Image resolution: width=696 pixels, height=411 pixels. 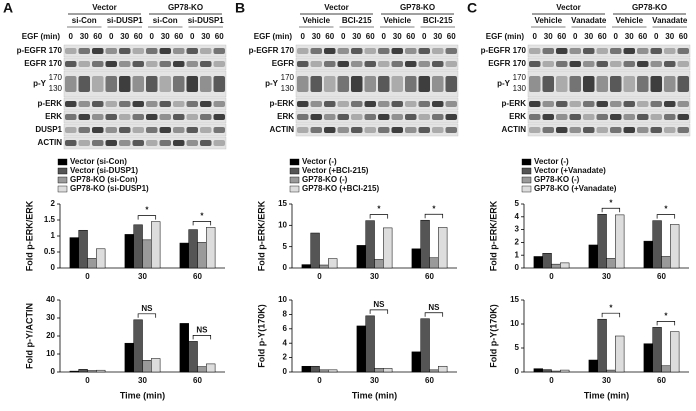 I want to click on treatment-label: BCI-215, so click(x=438, y=20).